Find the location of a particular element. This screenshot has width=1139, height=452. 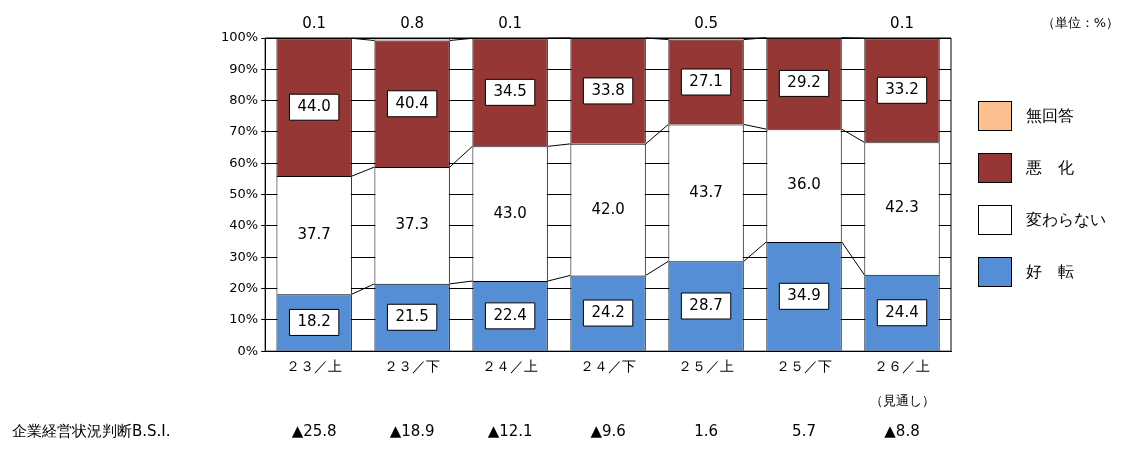

text: ▲25.8 is located at coordinates (314, 430).